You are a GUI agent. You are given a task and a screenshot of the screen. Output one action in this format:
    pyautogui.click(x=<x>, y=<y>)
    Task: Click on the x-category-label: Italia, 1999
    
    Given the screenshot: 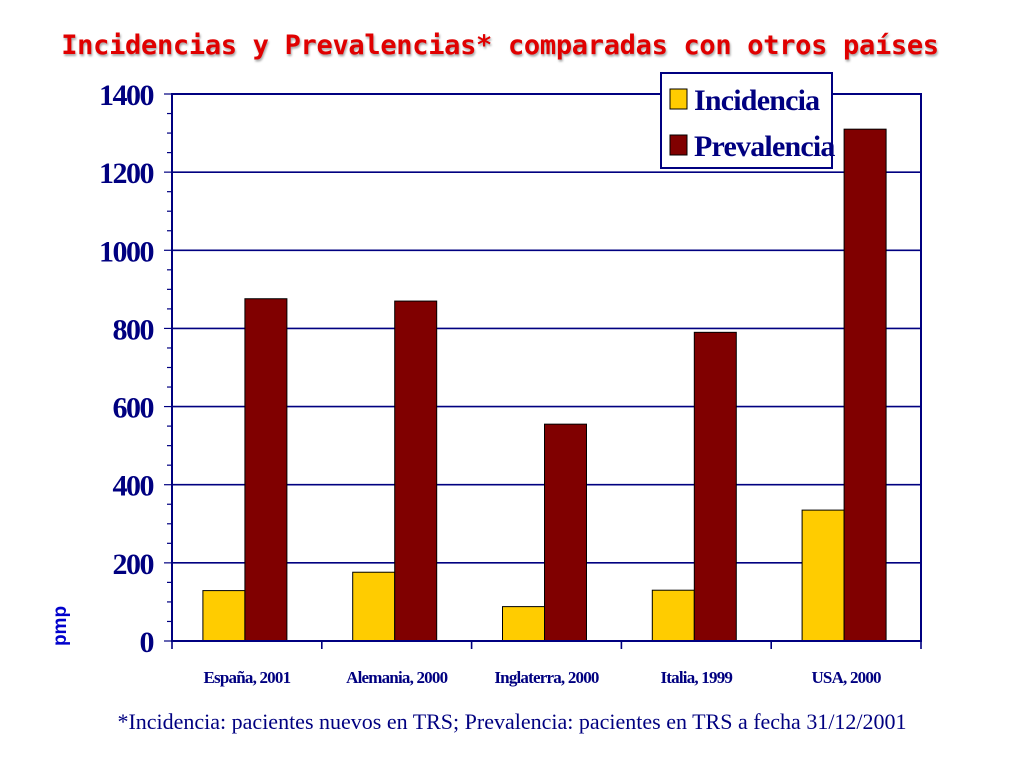 What is the action you would take?
    pyautogui.click(x=696, y=677)
    